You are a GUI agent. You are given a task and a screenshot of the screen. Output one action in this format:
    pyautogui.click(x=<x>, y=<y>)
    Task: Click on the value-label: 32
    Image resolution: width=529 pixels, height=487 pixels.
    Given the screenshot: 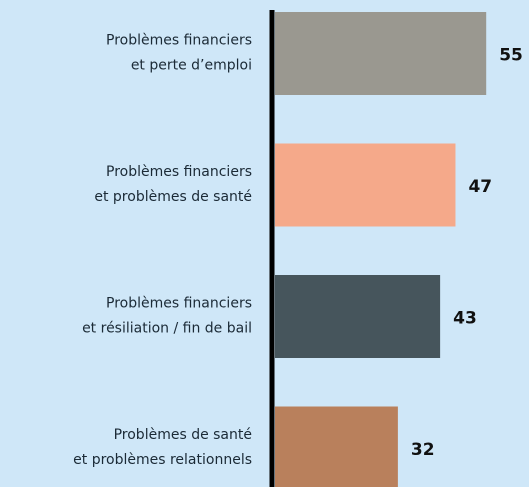 What is the action you would take?
    pyautogui.click(x=423, y=450)
    